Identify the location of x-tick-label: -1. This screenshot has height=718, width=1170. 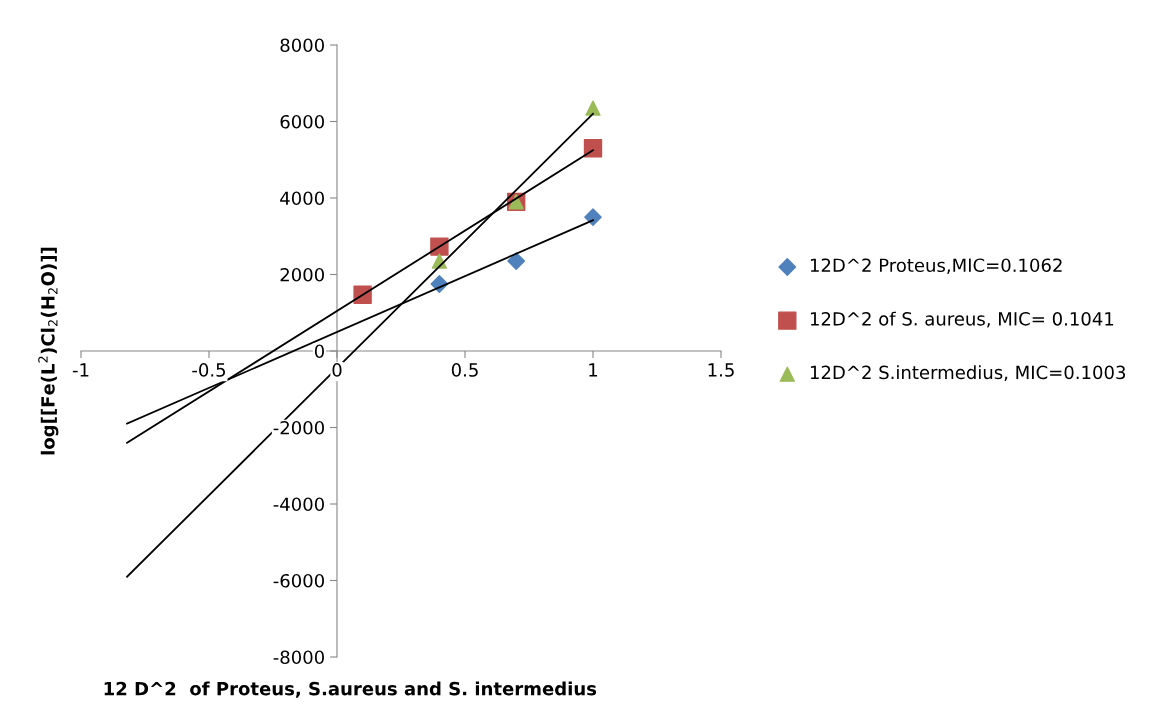
(80, 370).